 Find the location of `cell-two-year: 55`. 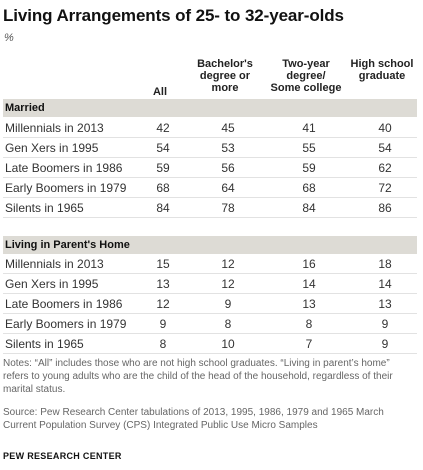

cell-two-year: 55 is located at coordinates (309, 148).